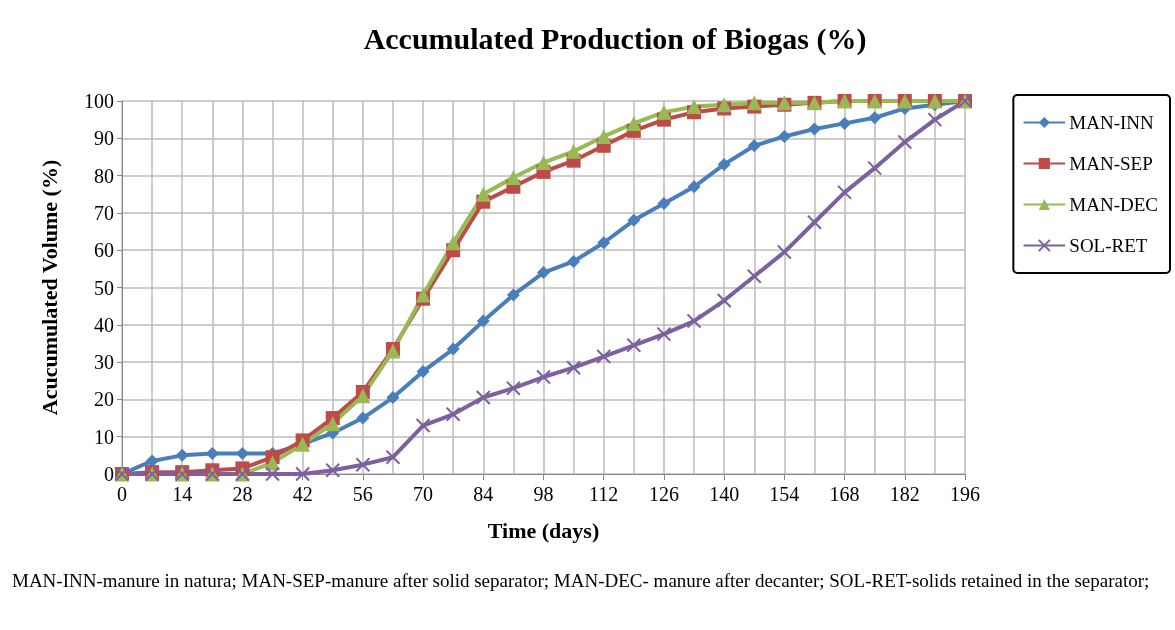  I want to click on y-tick-label: 10, so click(104, 436).